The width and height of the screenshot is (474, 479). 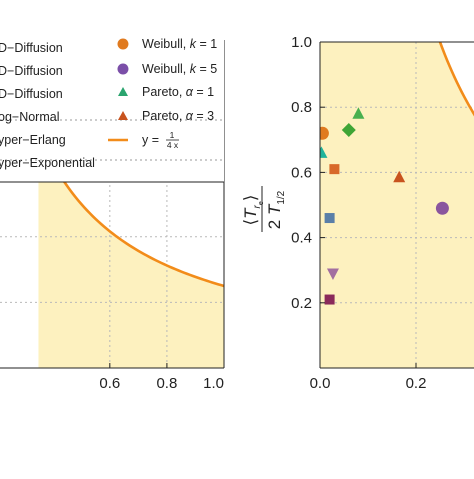 I want to click on y-tick-label: 0.6, so click(x=301, y=172).